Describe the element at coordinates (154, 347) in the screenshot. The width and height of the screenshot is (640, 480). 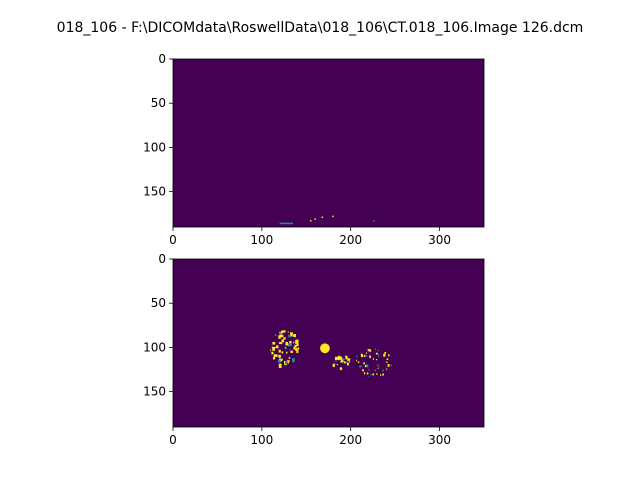
I see `y-tick-label-2: 100` at that location.